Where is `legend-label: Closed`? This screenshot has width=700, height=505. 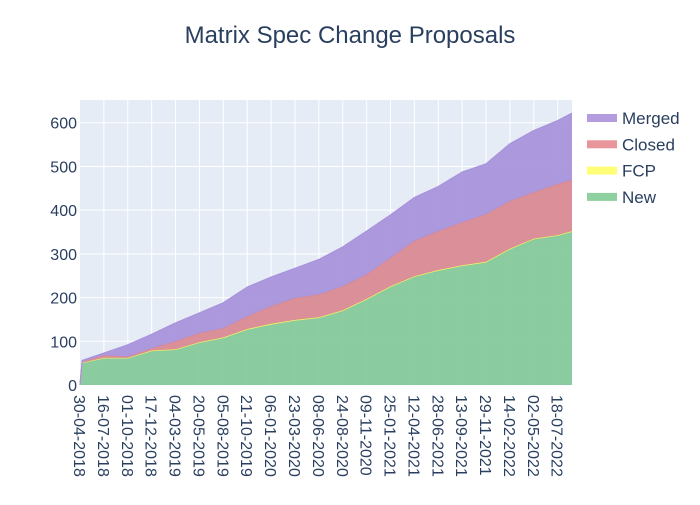
legend-label: Closed is located at coordinates (648, 144).